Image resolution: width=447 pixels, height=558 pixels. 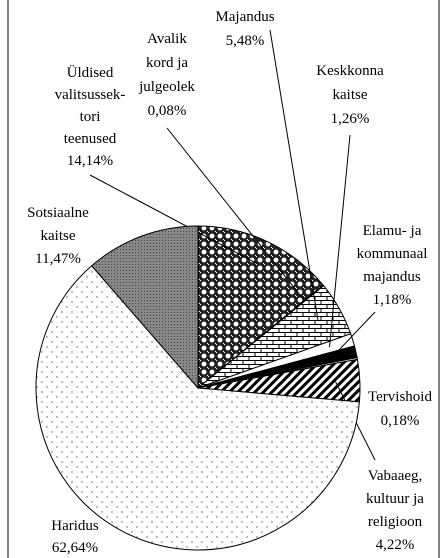 What do you see at coordinates (350, 83) in the screenshot?
I see `slice-label: Keskkonna kaitse` at bounding box center [350, 83].